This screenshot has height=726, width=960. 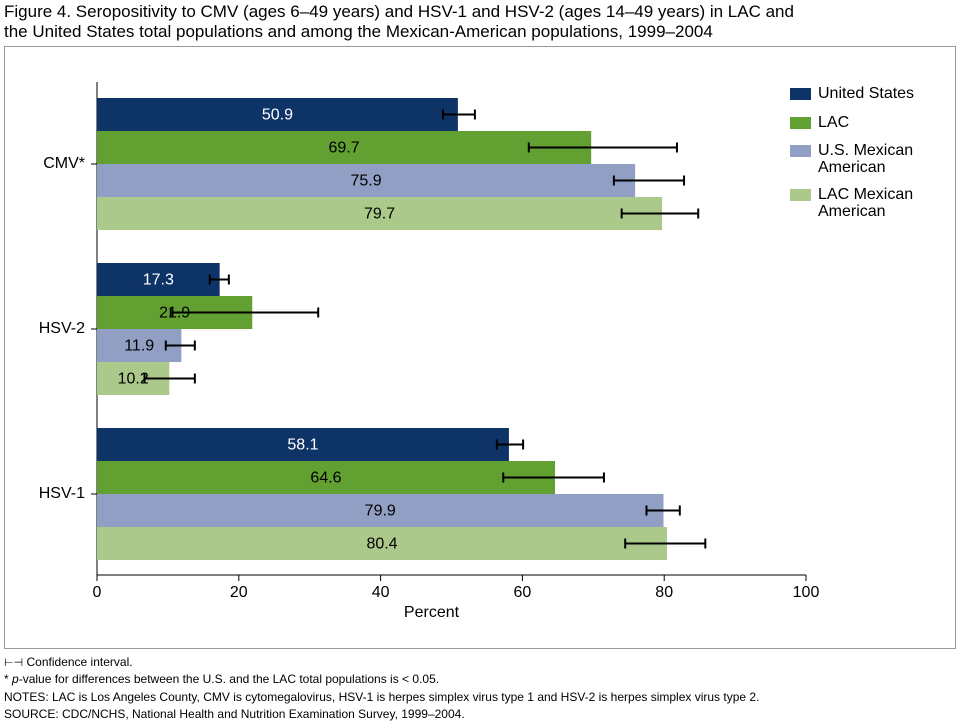 I want to click on x-tick-label: 0, so click(x=97, y=592).